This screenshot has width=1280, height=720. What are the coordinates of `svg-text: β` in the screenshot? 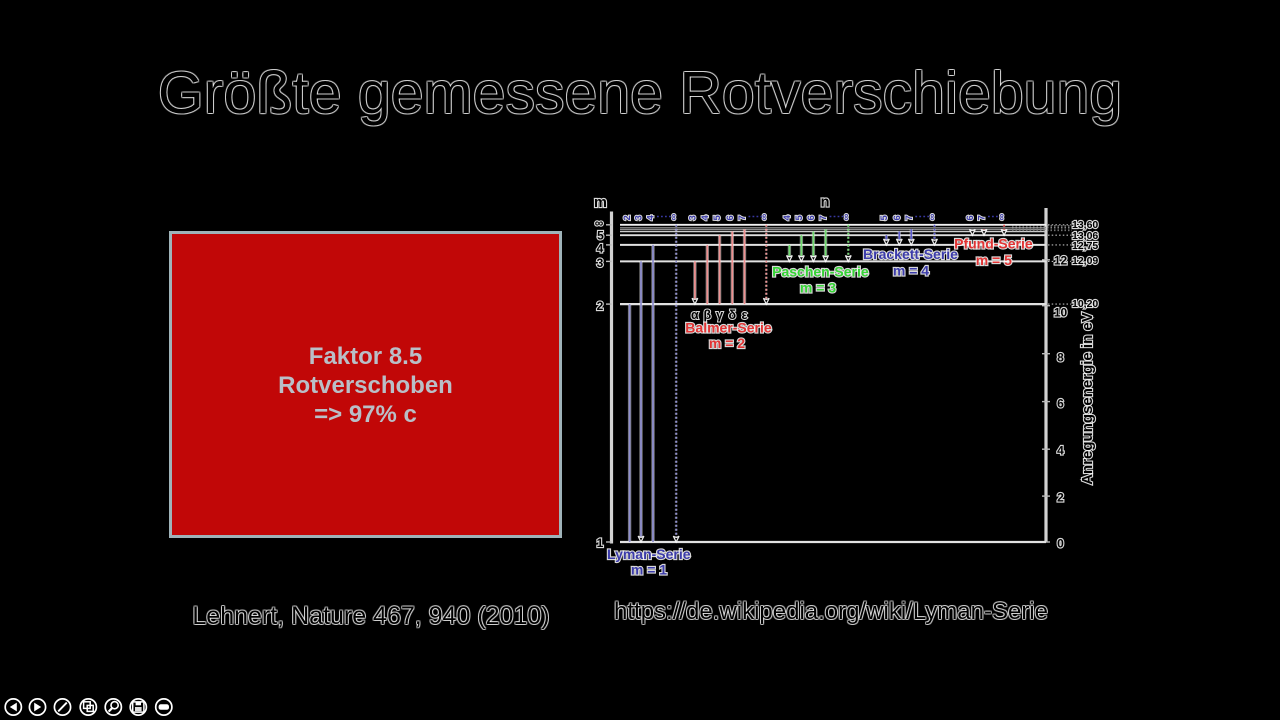 It's located at (707, 315).